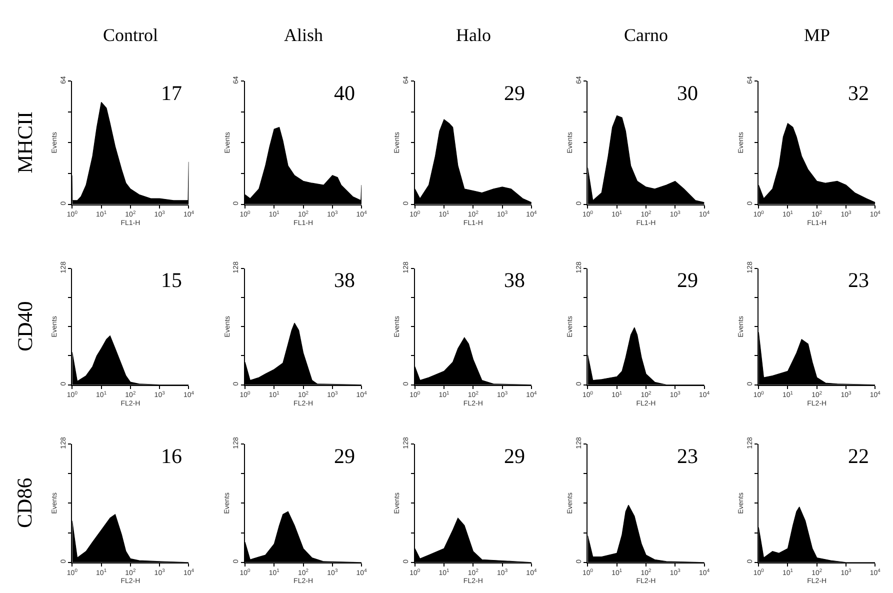 The height and width of the screenshot is (593, 893). What do you see at coordinates (130, 35) in the screenshot?
I see `chart-title: Control` at bounding box center [130, 35].